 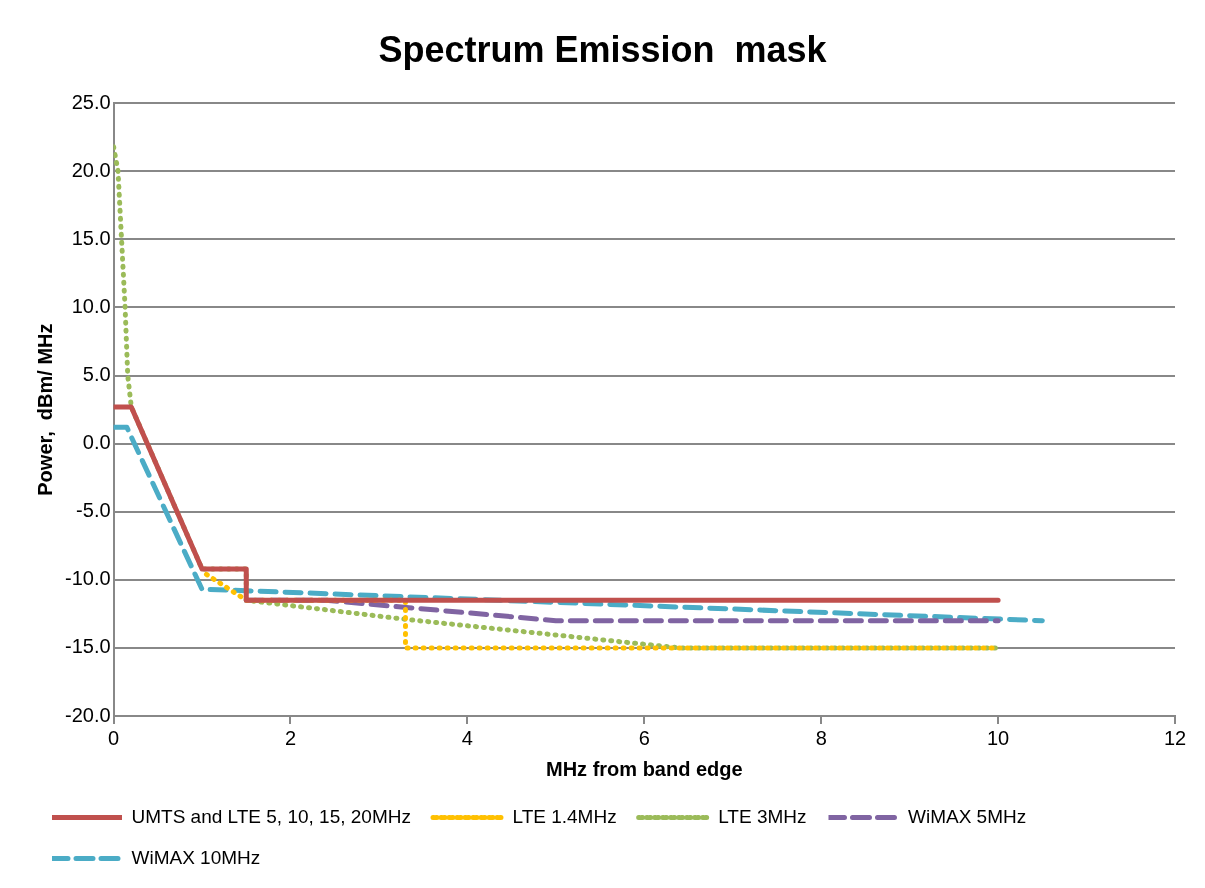 What do you see at coordinates (91, 305) in the screenshot?
I see `y-tick-label: 10.0` at bounding box center [91, 305].